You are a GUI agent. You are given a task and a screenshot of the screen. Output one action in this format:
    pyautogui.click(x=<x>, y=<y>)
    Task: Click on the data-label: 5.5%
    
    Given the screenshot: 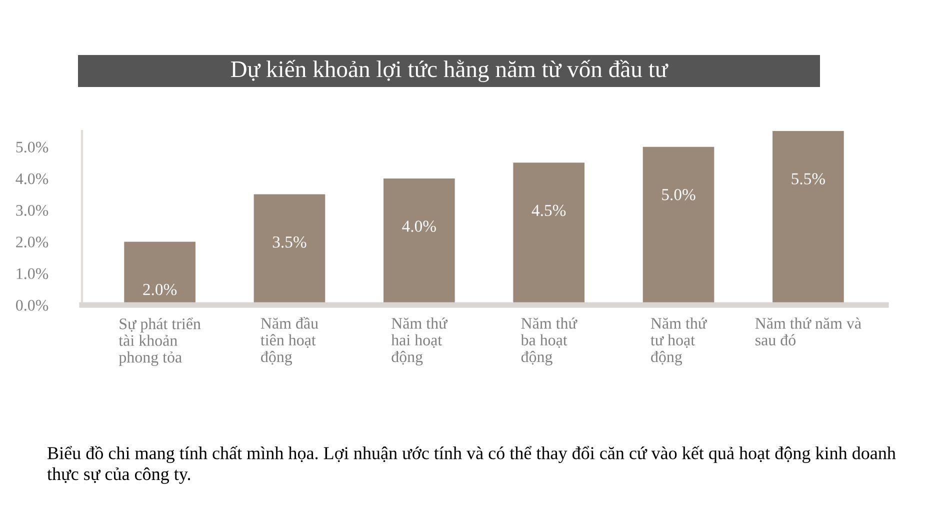 What is the action you would take?
    pyautogui.click(x=808, y=178)
    